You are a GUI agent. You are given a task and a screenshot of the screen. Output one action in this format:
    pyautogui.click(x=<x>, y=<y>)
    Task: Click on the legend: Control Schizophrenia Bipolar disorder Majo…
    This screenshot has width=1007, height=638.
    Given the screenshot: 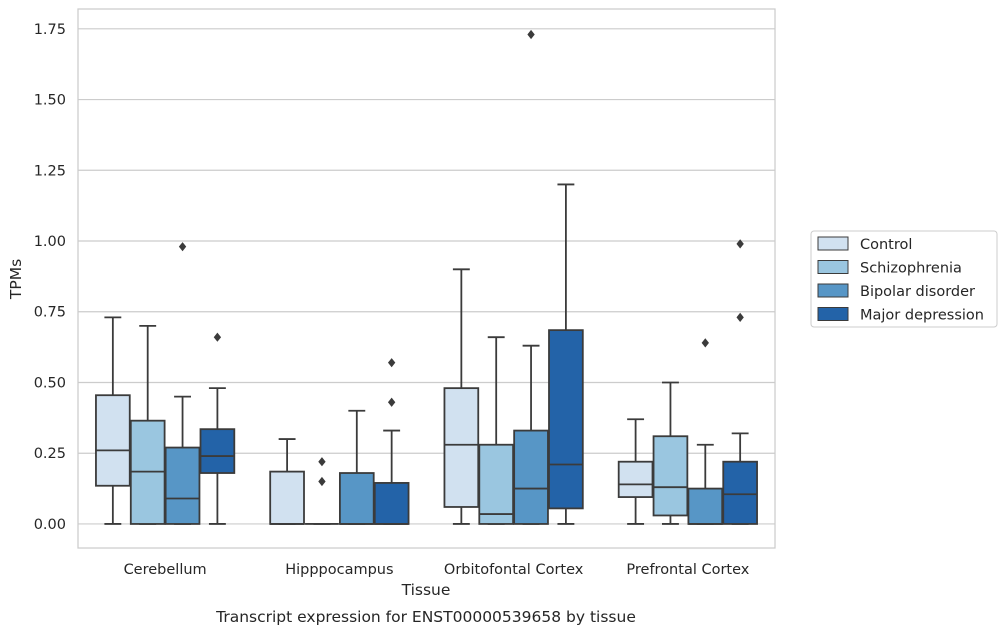 What is the action you would take?
    pyautogui.click(x=904, y=279)
    